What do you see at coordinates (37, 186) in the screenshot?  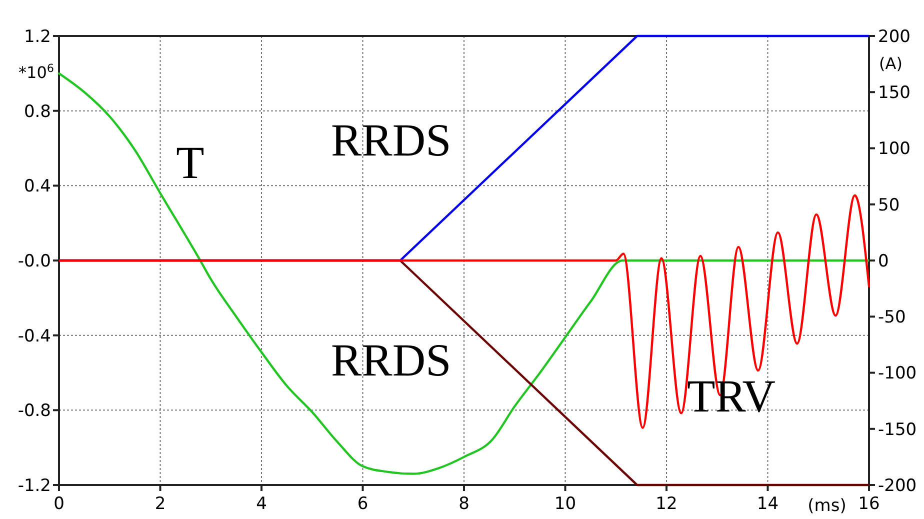 I see `y-tick-label: 0.4` at bounding box center [37, 186].